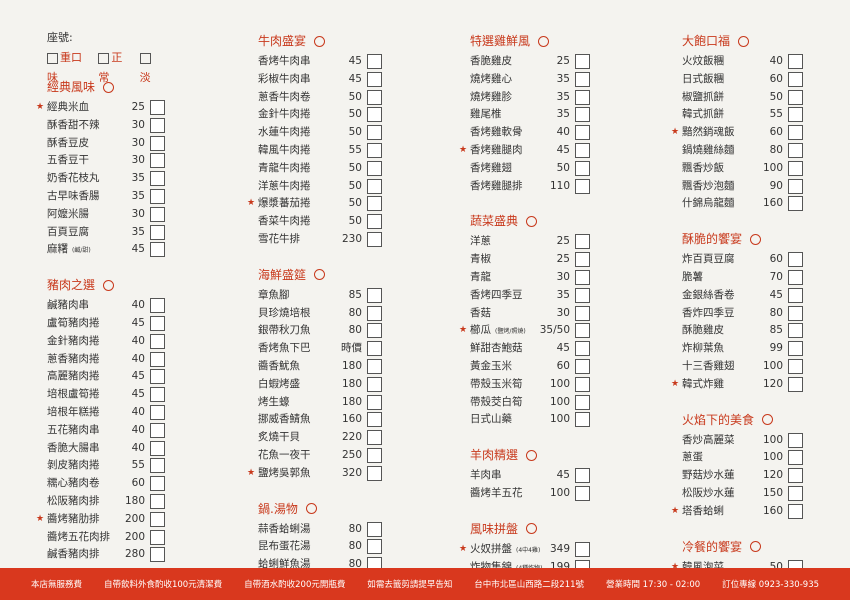 Image resolution: width=850 pixels, height=600 pixels. What do you see at coordinates (107, 306) in the screenshot?
I see `menu-item: 鹹豬肉串 40` at bounding box center [107, 306].